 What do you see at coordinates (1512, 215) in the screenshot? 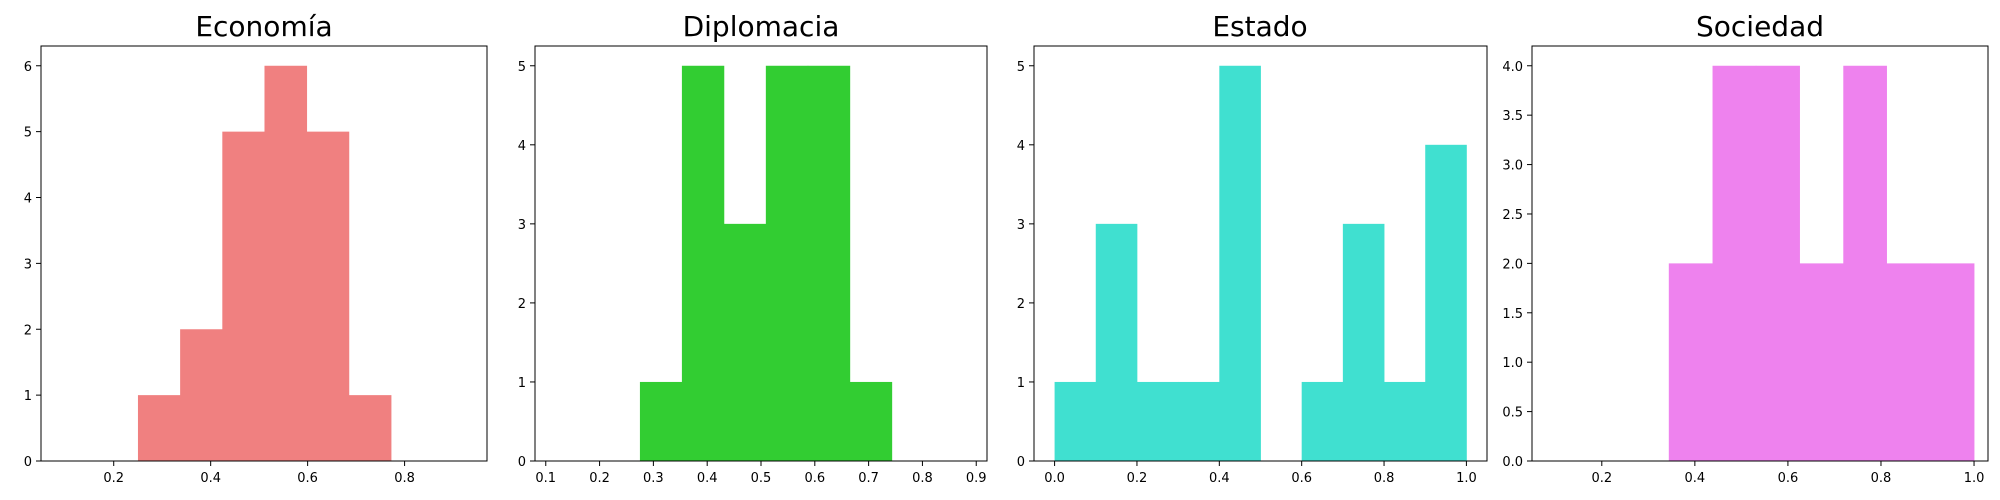
I see `y-tick-label: 2.5` at bounding box center [1512, 215].